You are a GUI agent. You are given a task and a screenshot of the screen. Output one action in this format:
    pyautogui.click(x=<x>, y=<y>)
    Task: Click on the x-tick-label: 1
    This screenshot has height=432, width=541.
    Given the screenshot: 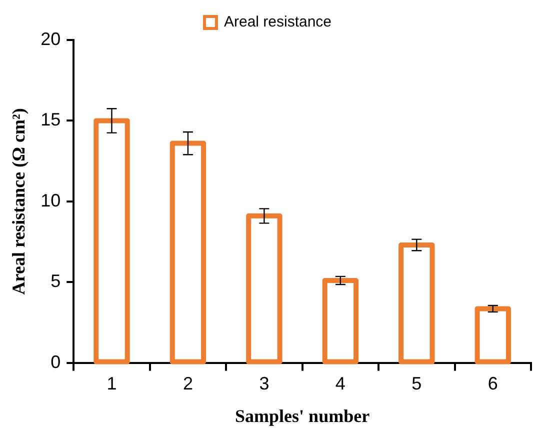 What is the action you would take?
    pyautogui.click(x=111, y=384)
    